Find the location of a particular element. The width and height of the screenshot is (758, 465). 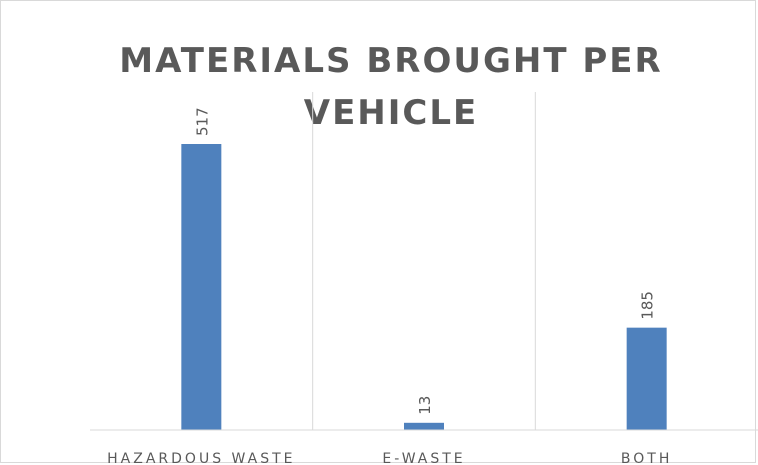

data-label: 517 is located at coordinates (202, 121).